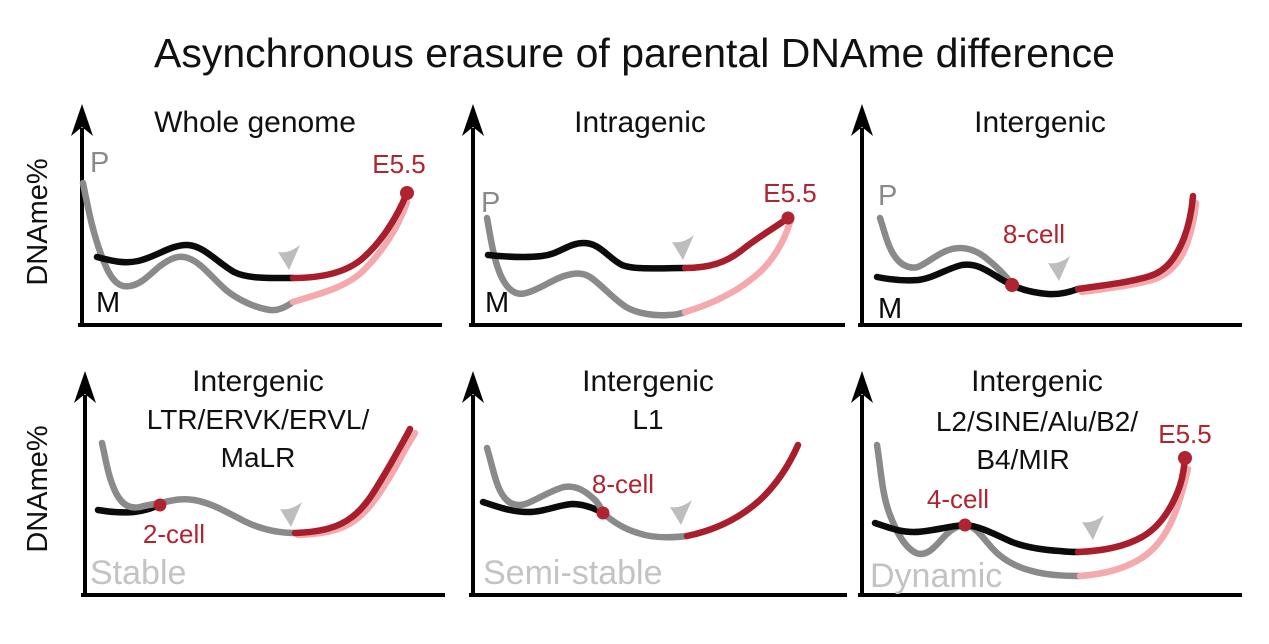  Describe the element at coordinates (640, 122) in the screenshot. I see `panel-title: Intragenic` at that location.